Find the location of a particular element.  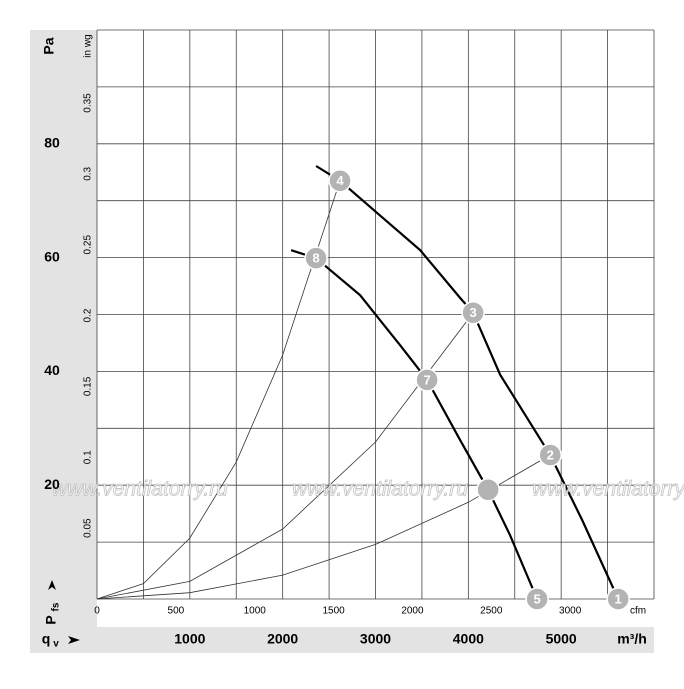

y2-tick-label: 0.05 is located at coordinates (88, 528).